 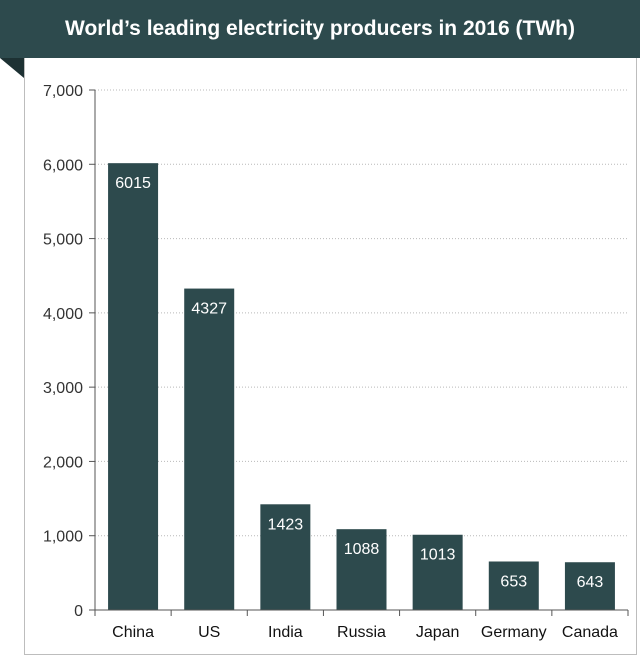 What do you see at coordinates (69, 351) in the screenshot?
I see `y-axis: 0 1,000 2,000 3,000 4,000 5,000 6,000 7,000` at bounding box center [69, 351].